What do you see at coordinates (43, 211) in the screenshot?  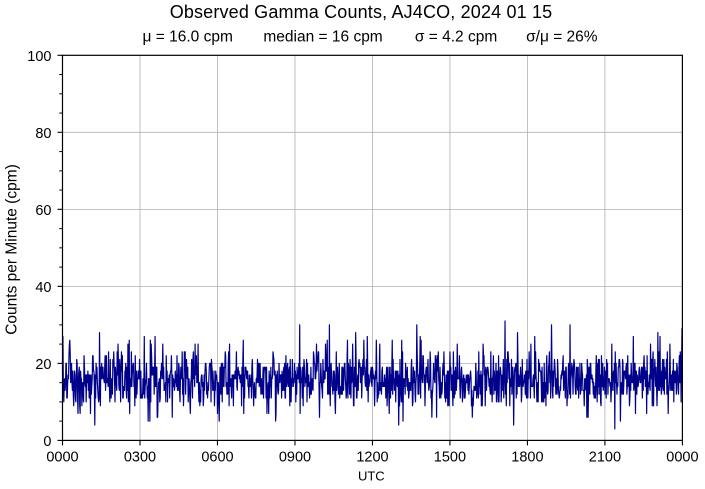 I see `svg-text: 60` at bounding box center [43, 211].